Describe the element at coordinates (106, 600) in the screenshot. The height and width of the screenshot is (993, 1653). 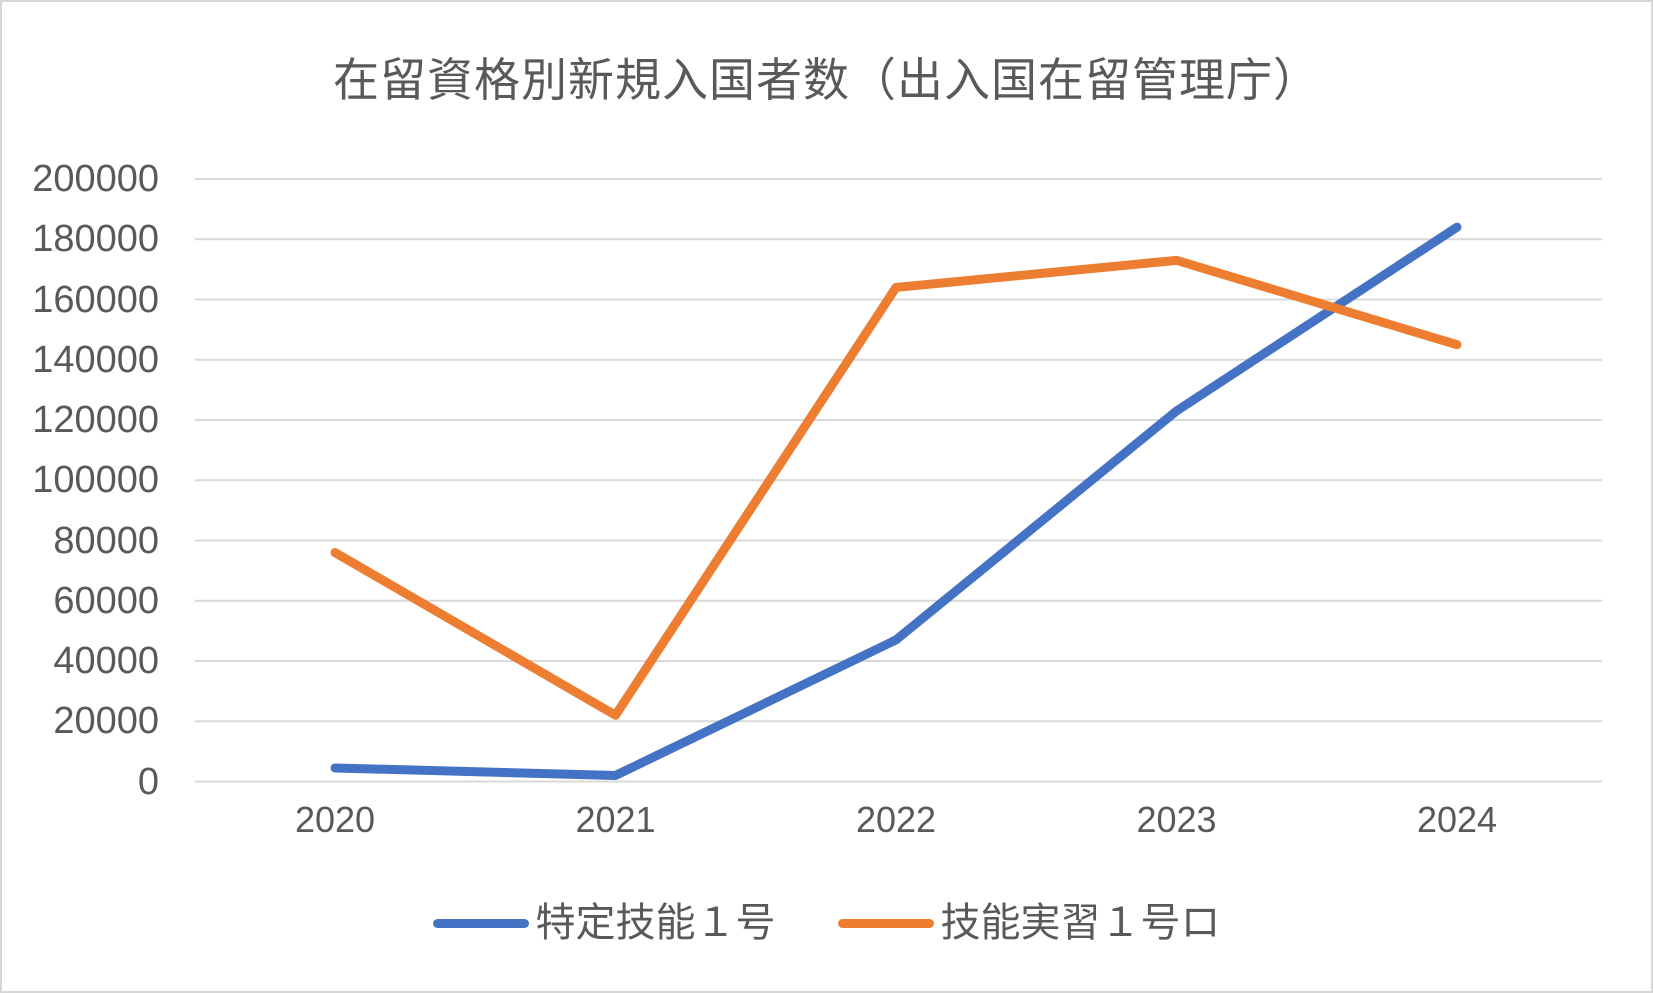
I see `y-axis-label: 60000` at that location.